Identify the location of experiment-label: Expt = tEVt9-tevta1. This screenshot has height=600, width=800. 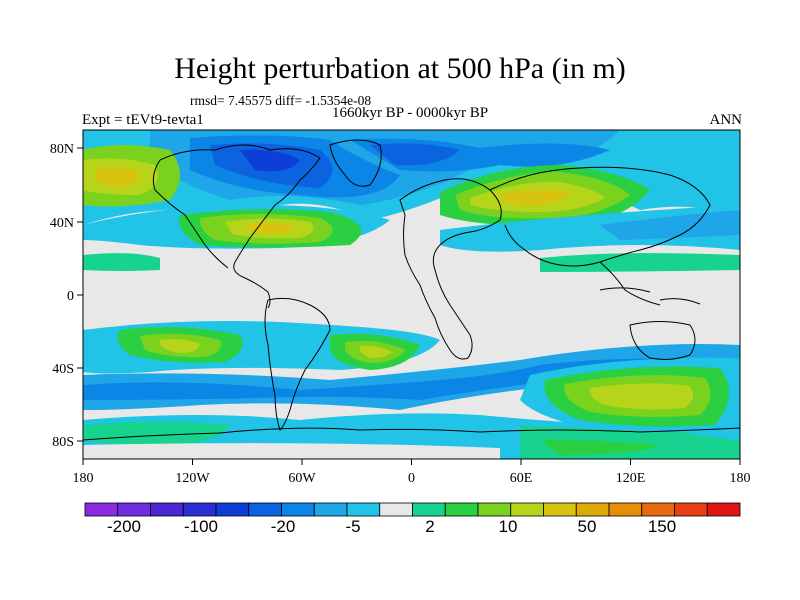
(143, 120).